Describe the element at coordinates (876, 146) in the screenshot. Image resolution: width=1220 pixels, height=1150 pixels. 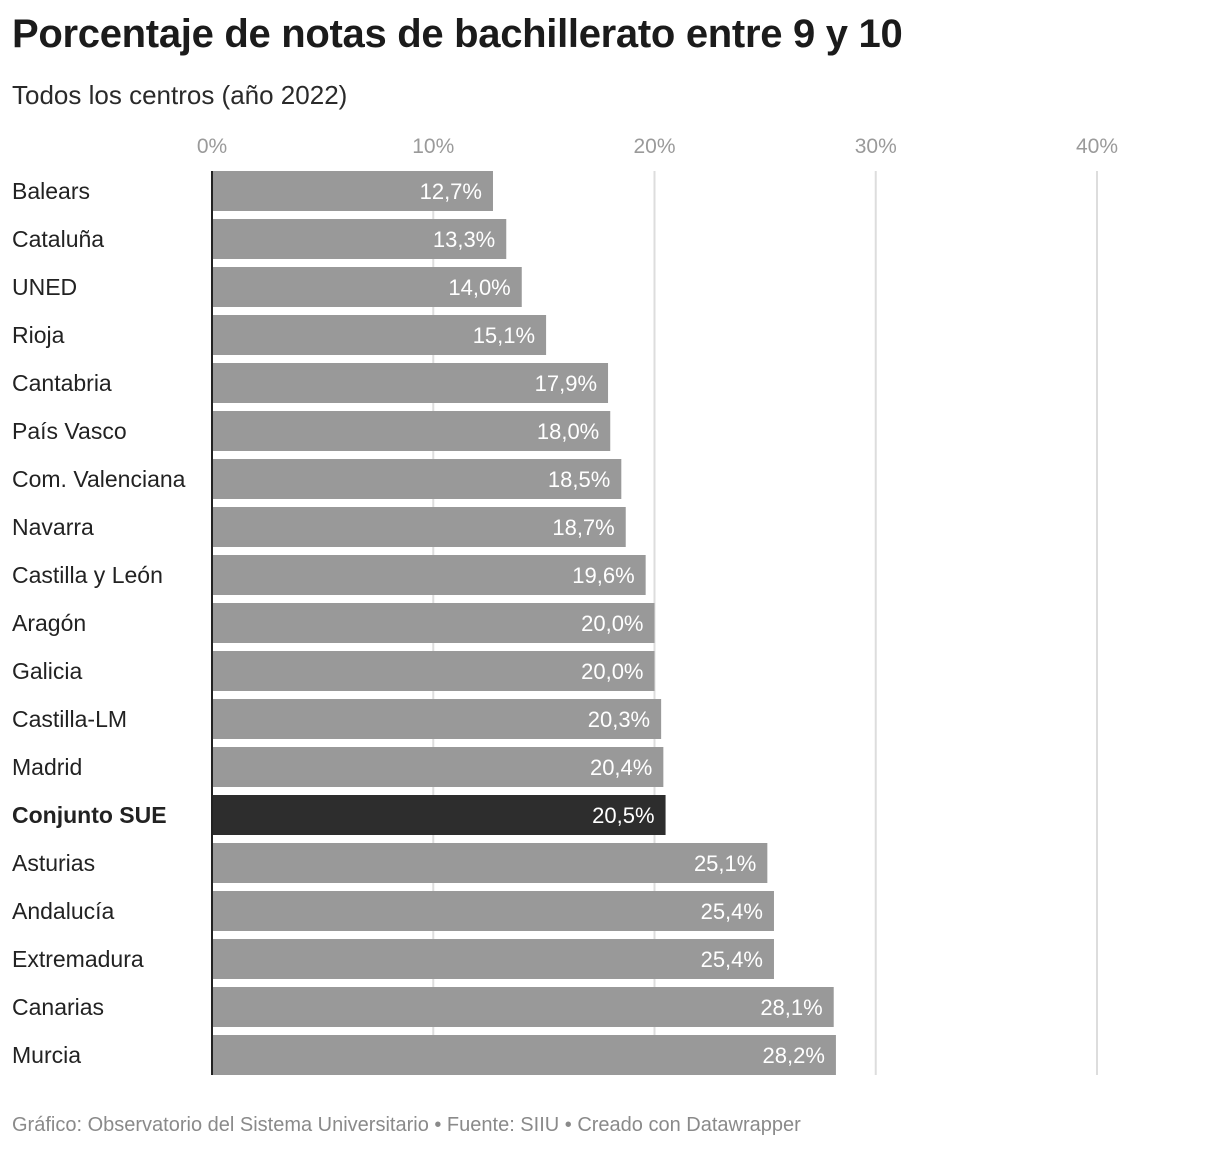
I see `x-tick-label: 30%` at that location.